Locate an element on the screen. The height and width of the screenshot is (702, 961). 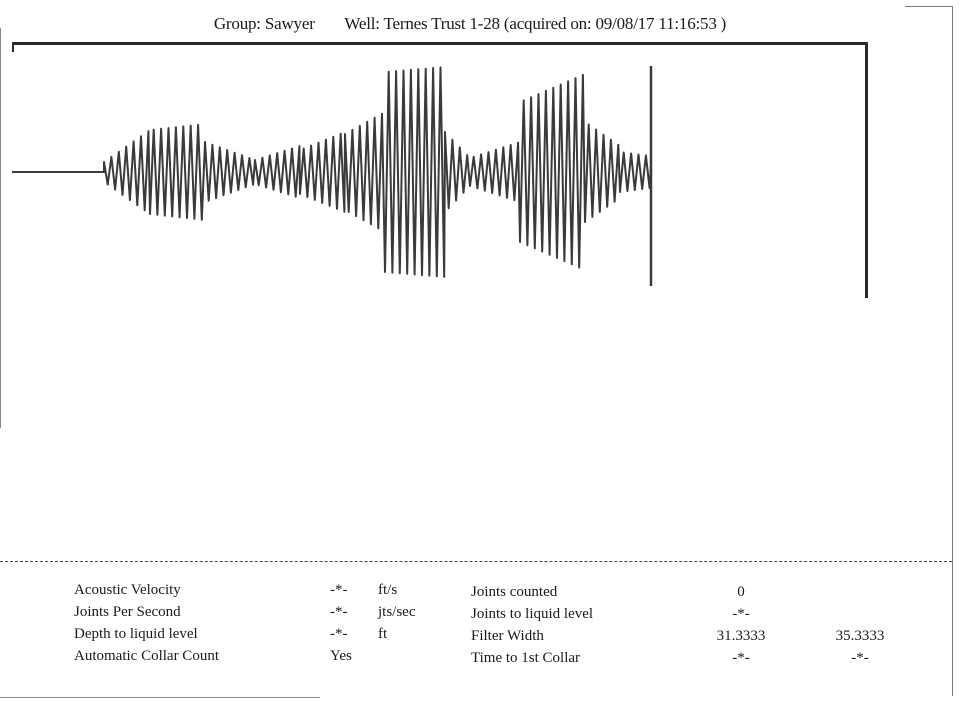
filter-width-value-1: 31.3333 is located at coordinates (741, 636).